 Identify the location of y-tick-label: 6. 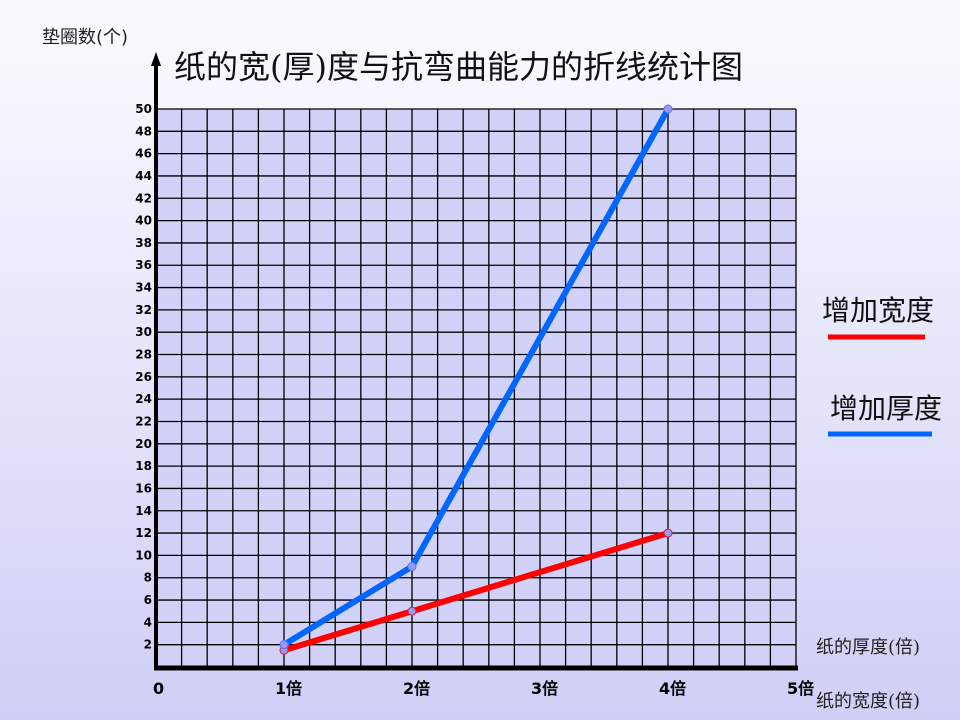
(148, 600).